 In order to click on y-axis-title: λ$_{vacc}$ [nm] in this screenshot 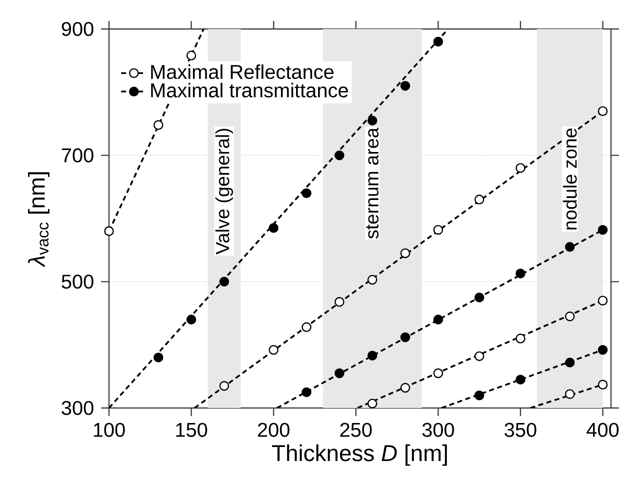, I will do `click(39, 220)`.